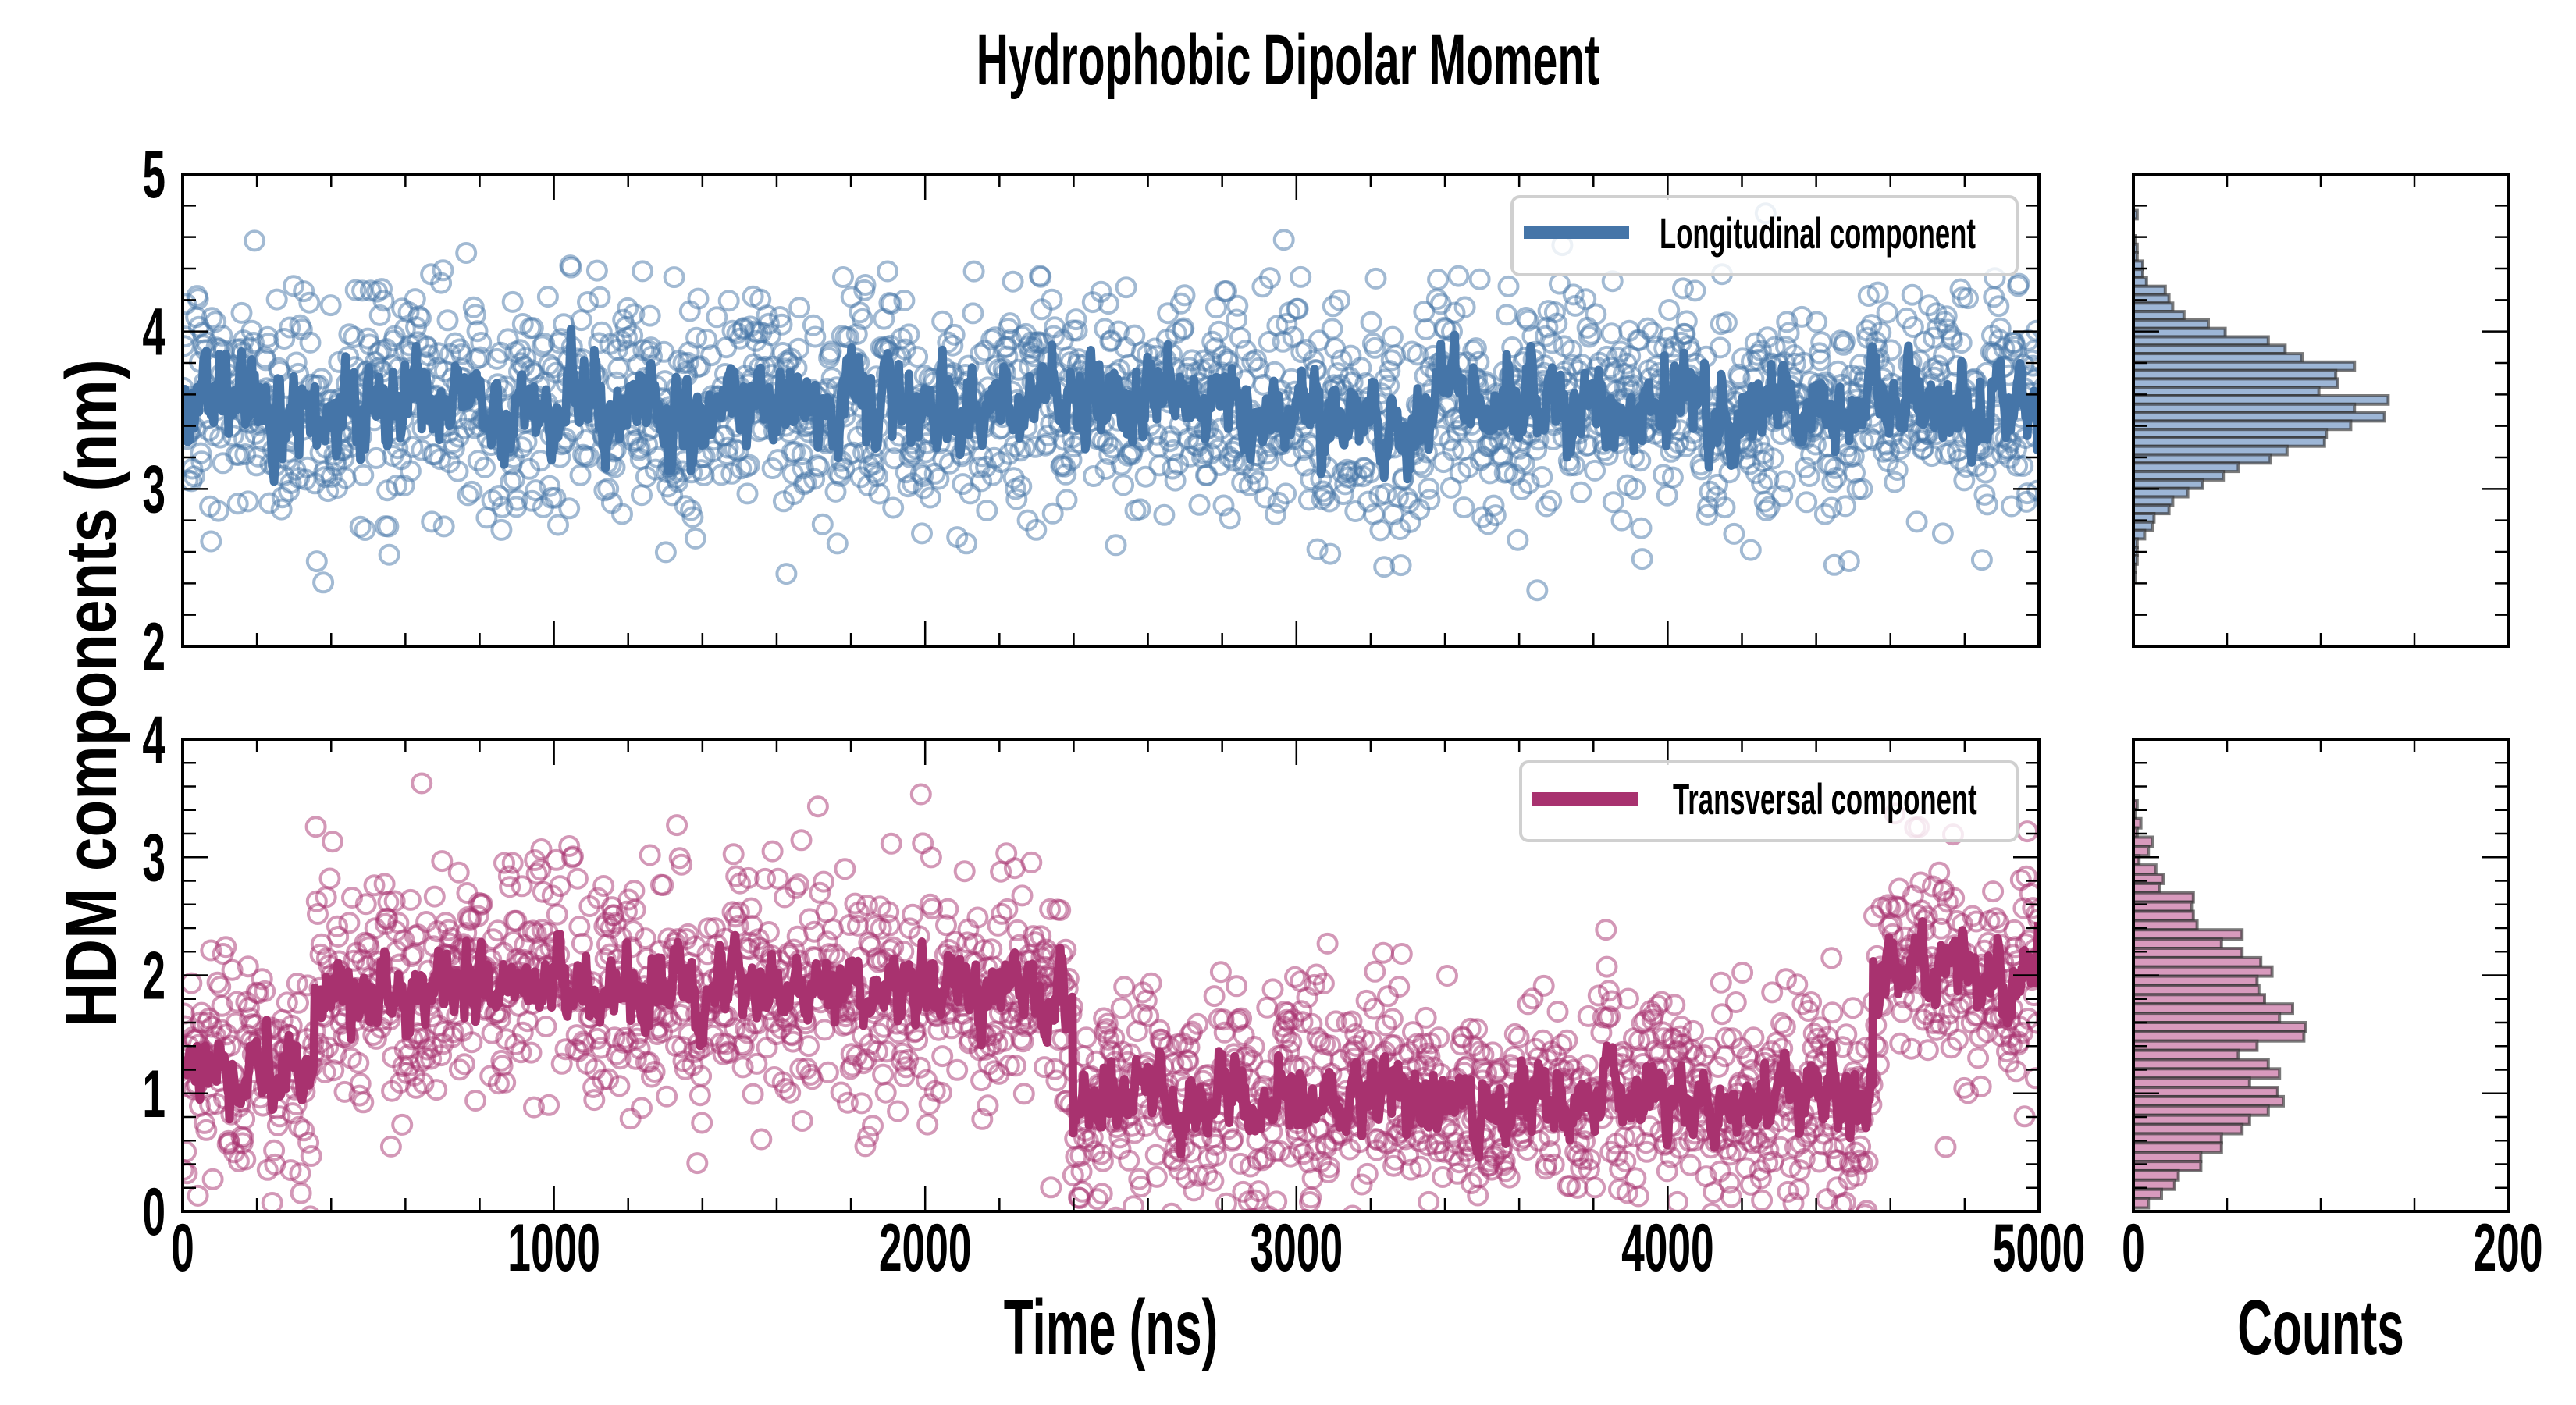 The height and width of the screenshot is (1405, 2576). What do you see at coordinates (1764, 236) in the screenshot?
I see `longitudinal-legend: Longitudinal component` at bounding box center [1764, 236].